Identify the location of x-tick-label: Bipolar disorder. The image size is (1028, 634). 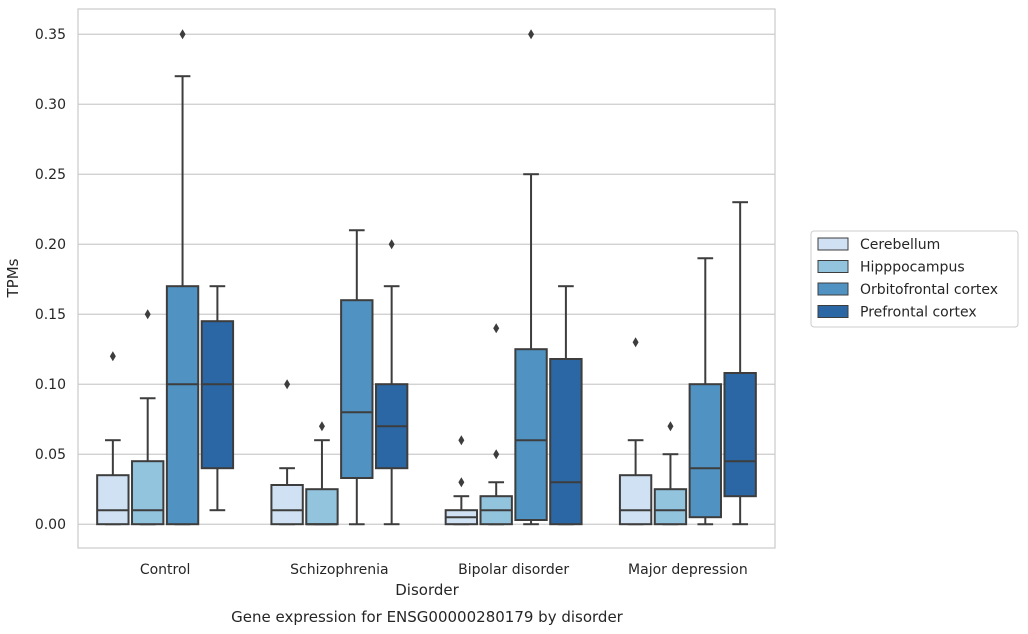
(513, 570).